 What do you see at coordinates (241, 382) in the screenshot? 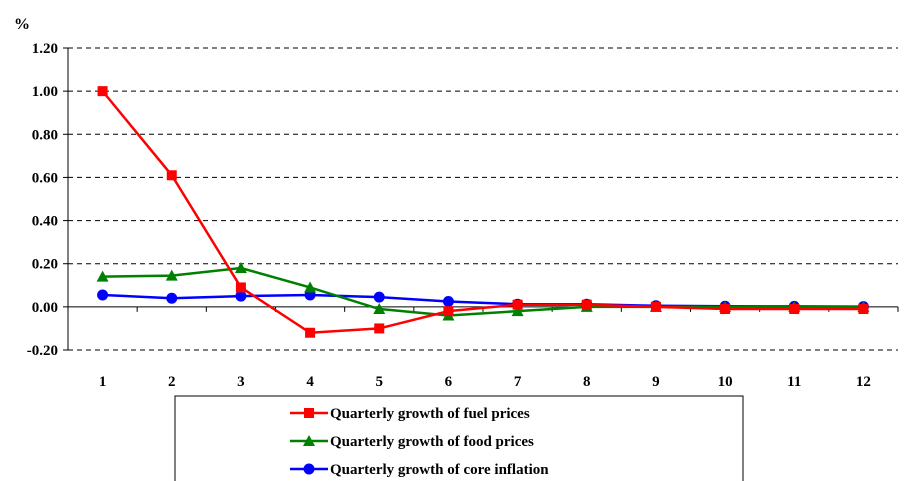
I see `x-tick-label: 3` at bounding box center [241, 382].